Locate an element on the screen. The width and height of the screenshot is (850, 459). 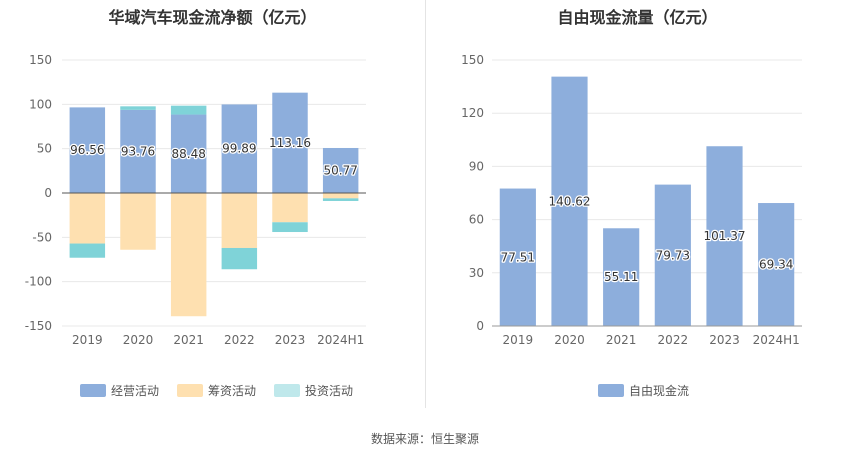
data-label: 88.48 is located at coordinates (188, 154).